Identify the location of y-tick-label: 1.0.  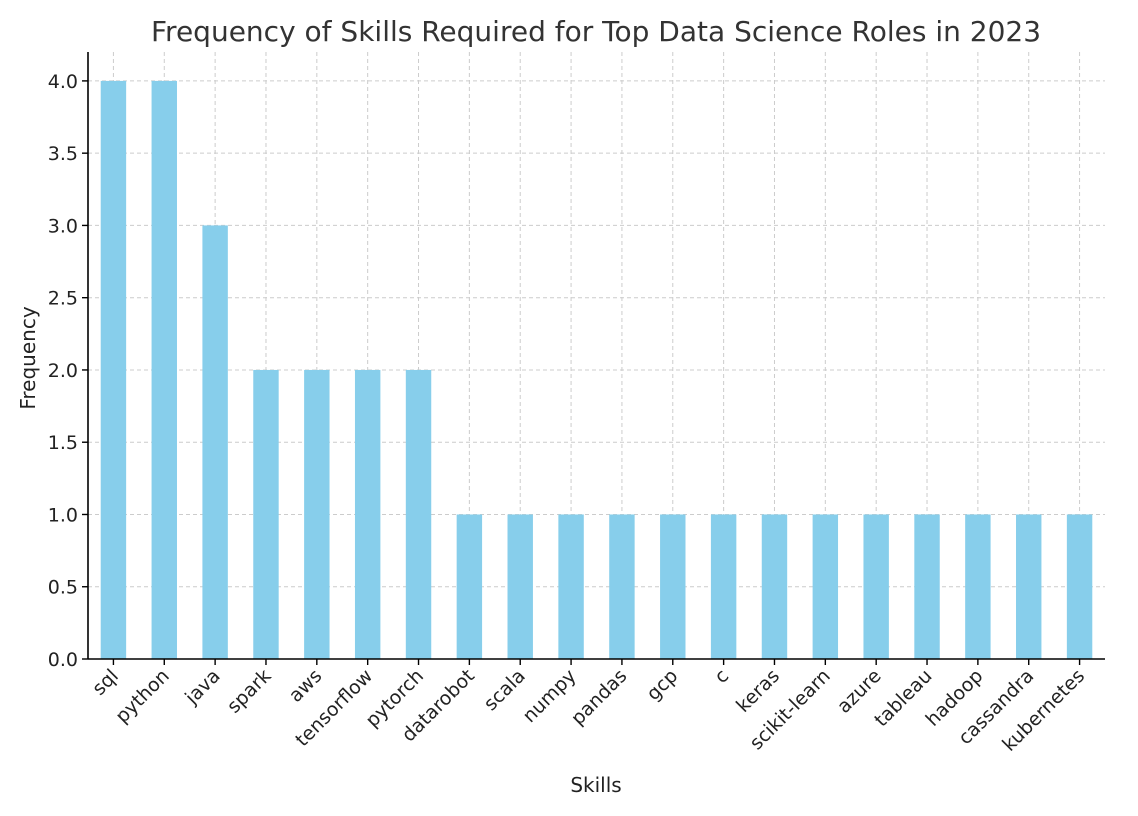
(63, 515).